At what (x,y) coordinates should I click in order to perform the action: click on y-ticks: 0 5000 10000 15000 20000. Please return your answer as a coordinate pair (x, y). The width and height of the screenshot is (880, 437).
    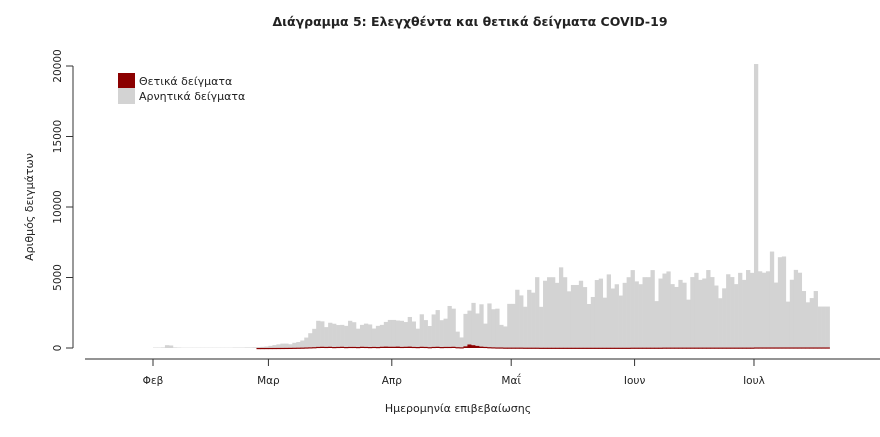
    Looking at the image, I should click on (62, 200).